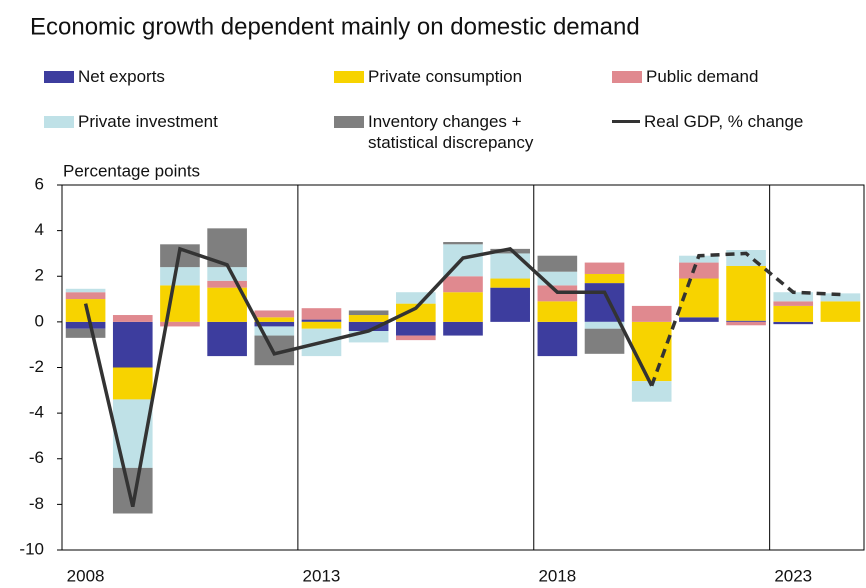 Image resolution: width=866 pixels, height=588 pixels. What do you see at coordinates (131, 170) in the screenshot?
I see `y-axis-label: Percentage points` at bounding box center [131, 170].